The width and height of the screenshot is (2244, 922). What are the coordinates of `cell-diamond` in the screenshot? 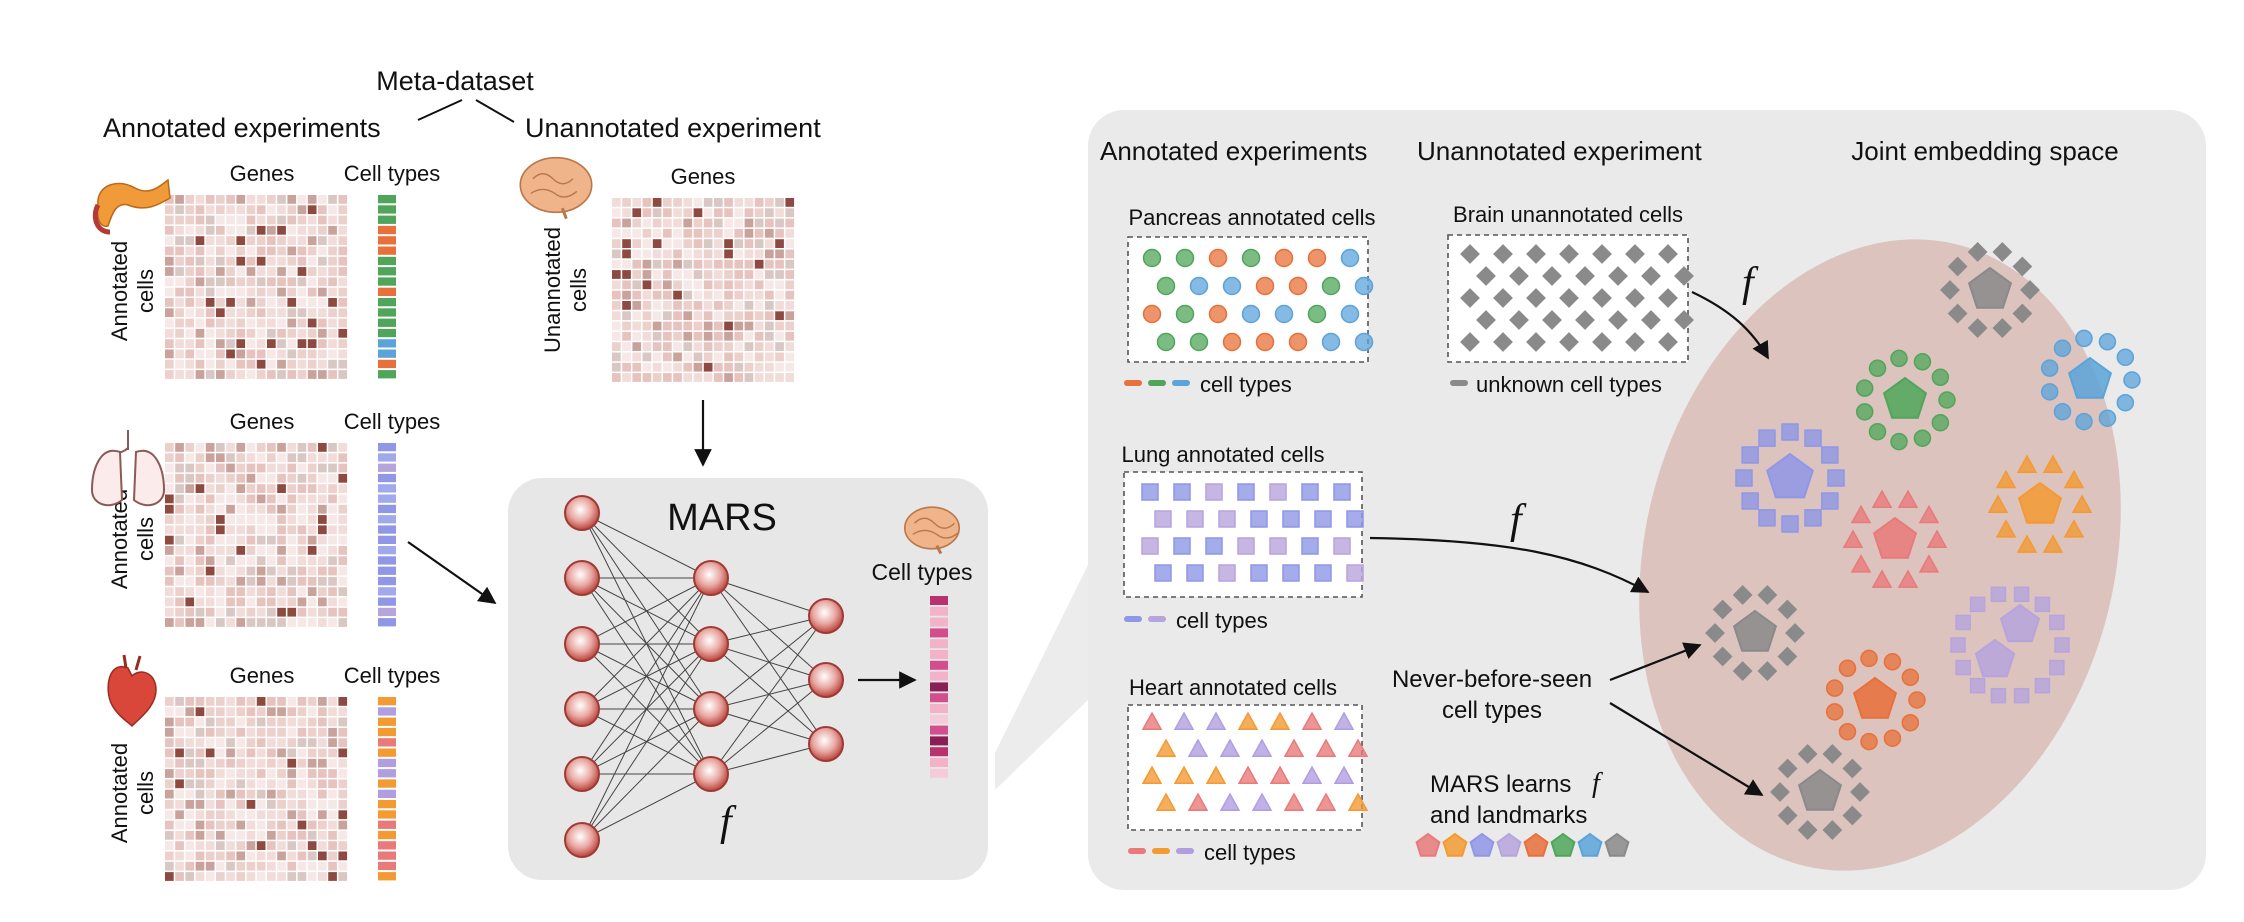 It's located at (1668, 298).